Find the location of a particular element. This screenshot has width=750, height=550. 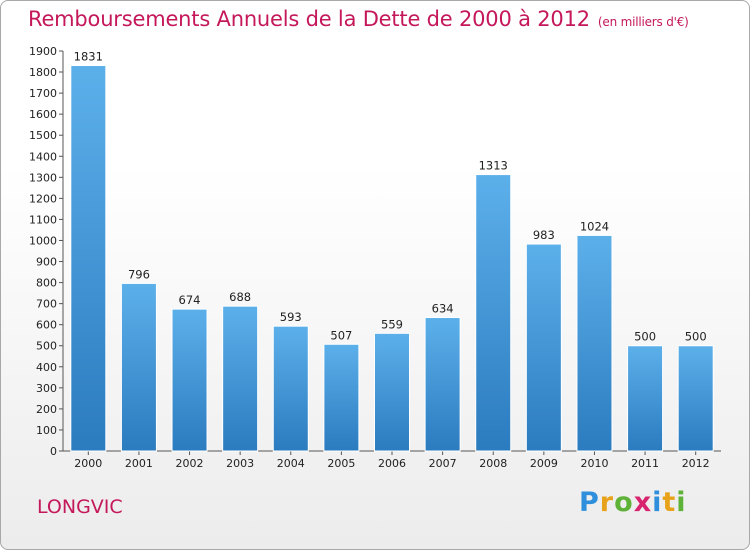

value-label-2001: 796 is located at coordinates (139, 274).